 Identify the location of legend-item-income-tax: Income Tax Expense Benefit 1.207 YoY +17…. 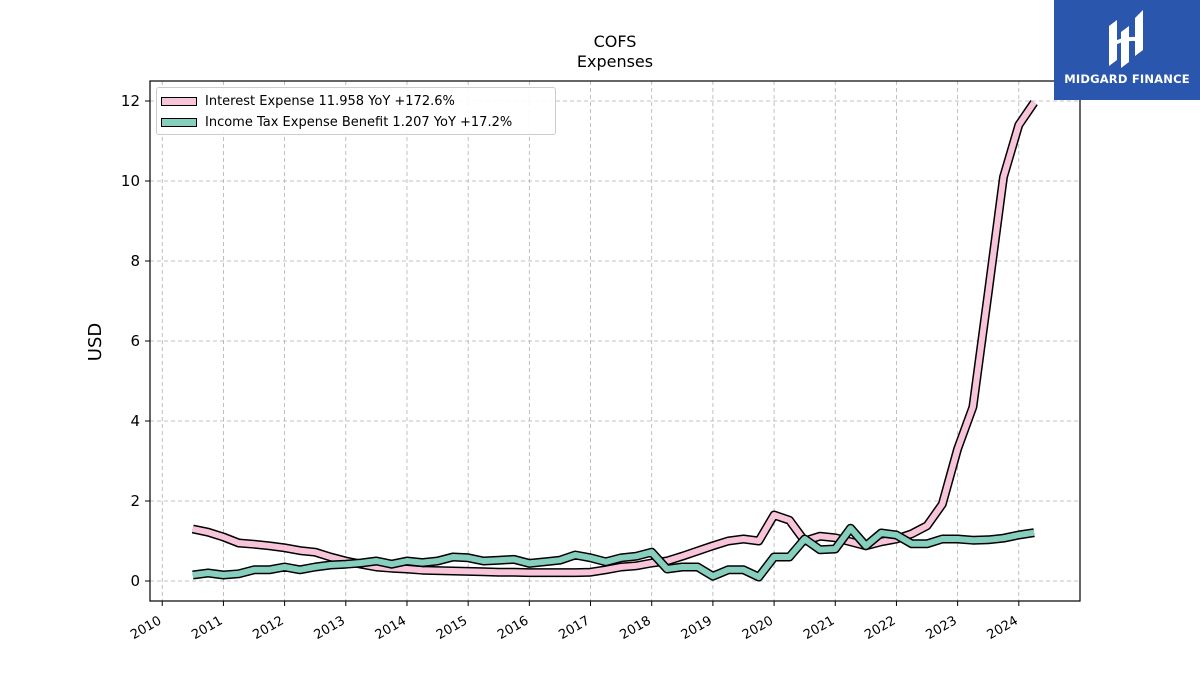
(336, 122).